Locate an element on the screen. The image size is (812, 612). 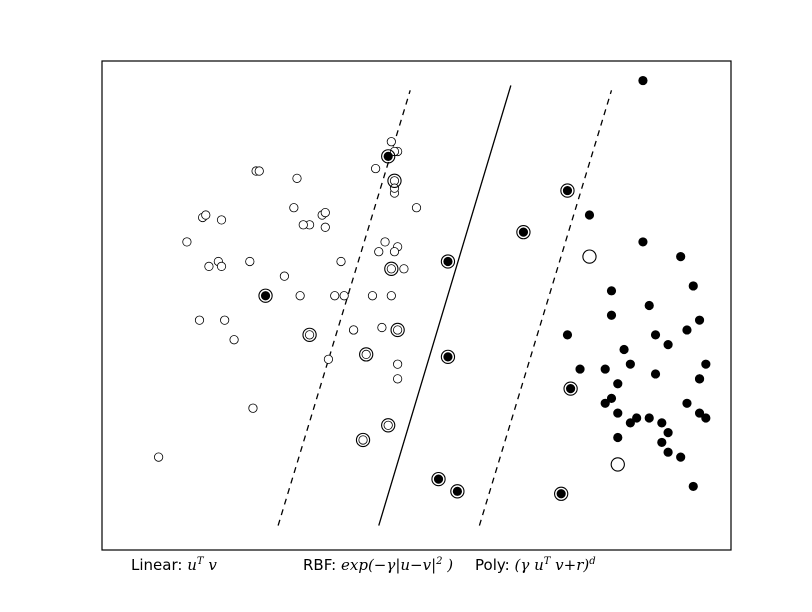
margin-line is located at coordinates (545, 308).